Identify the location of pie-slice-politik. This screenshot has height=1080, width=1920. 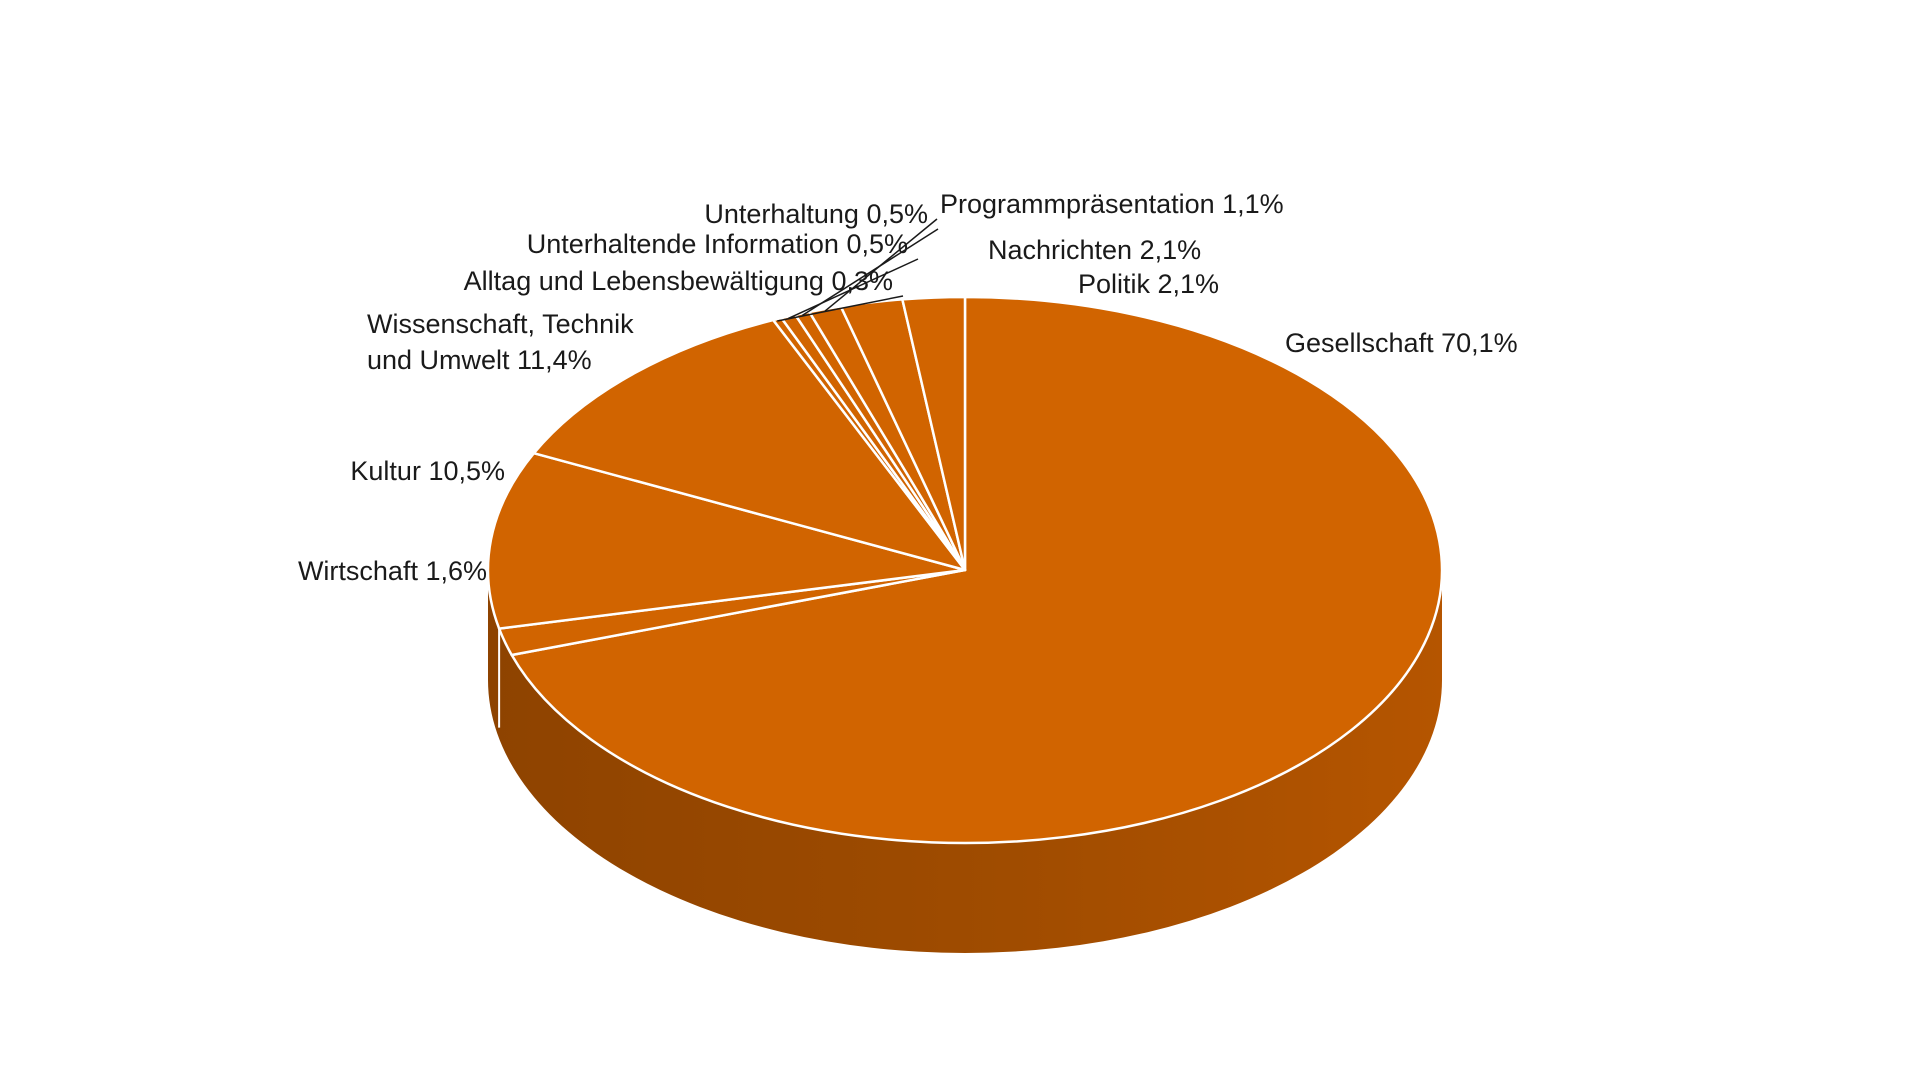
(934, 433).